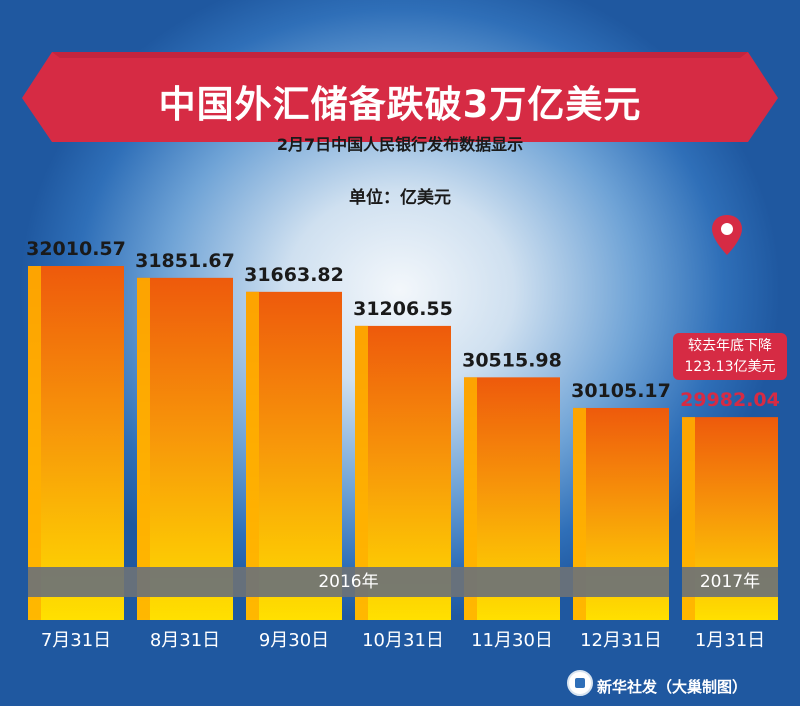 The image size is (800, 706). Describe the element at coordinates (403, 640) in the screenshot. I see `category-label: 10月31日` at that location.